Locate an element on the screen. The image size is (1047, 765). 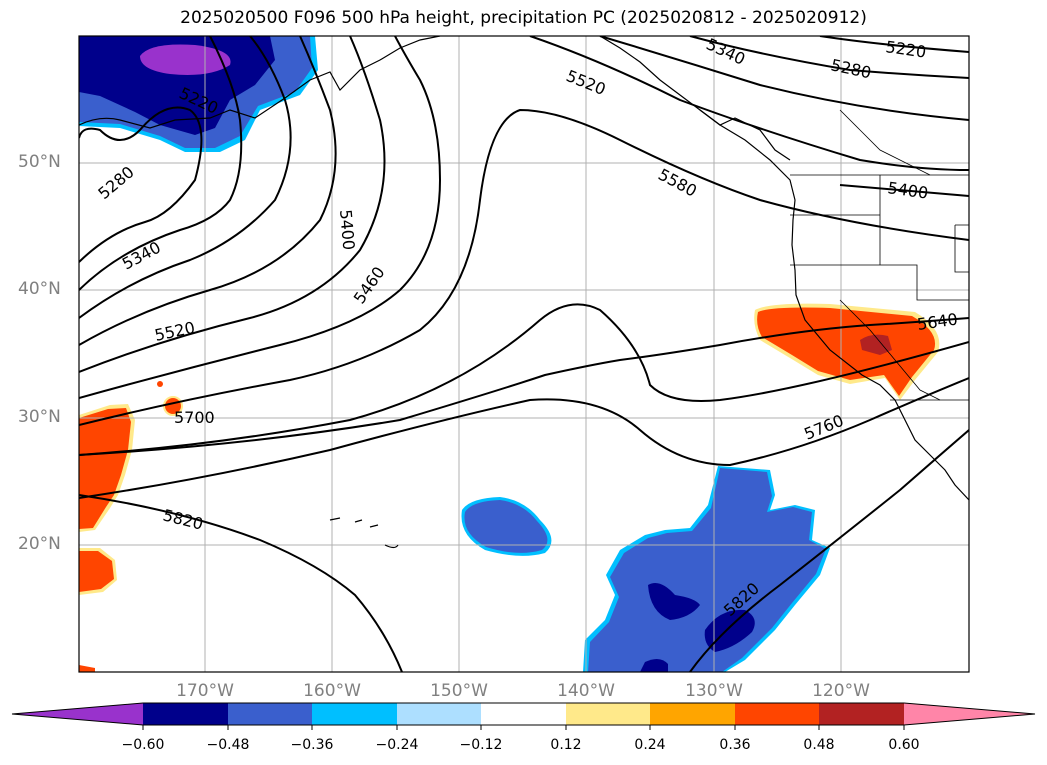
colorbar-tick-label: −0.12 is located at coordinates (481, 745).